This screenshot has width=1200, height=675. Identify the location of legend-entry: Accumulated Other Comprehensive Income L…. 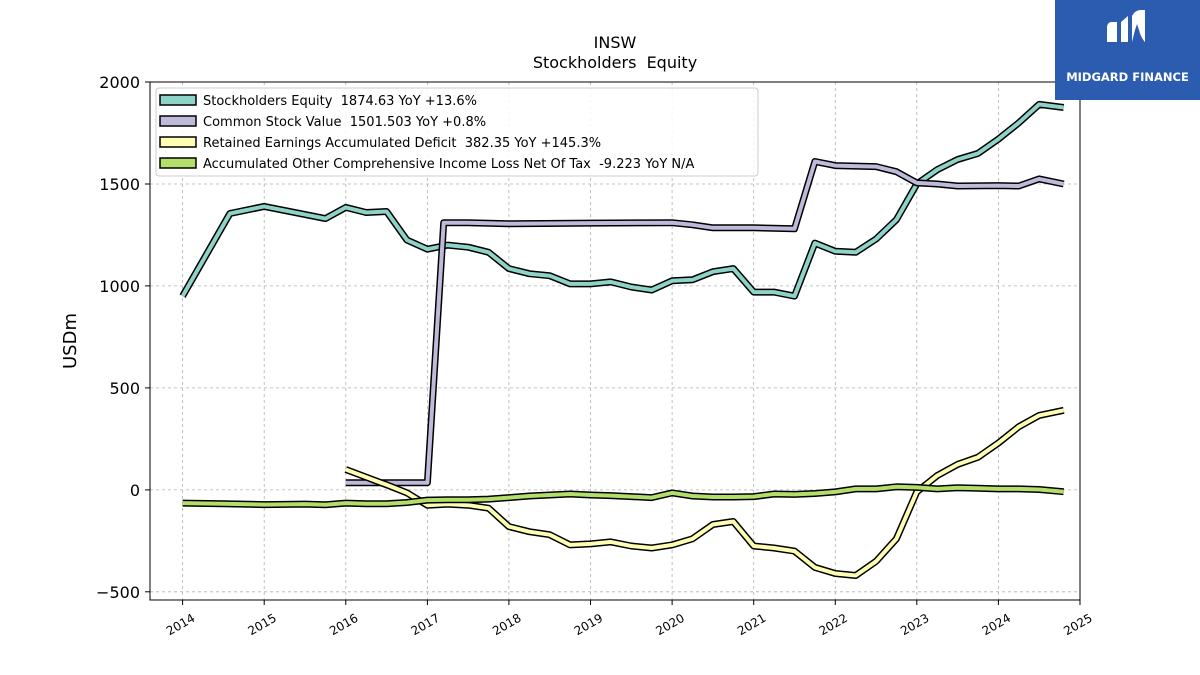
(426, 164).